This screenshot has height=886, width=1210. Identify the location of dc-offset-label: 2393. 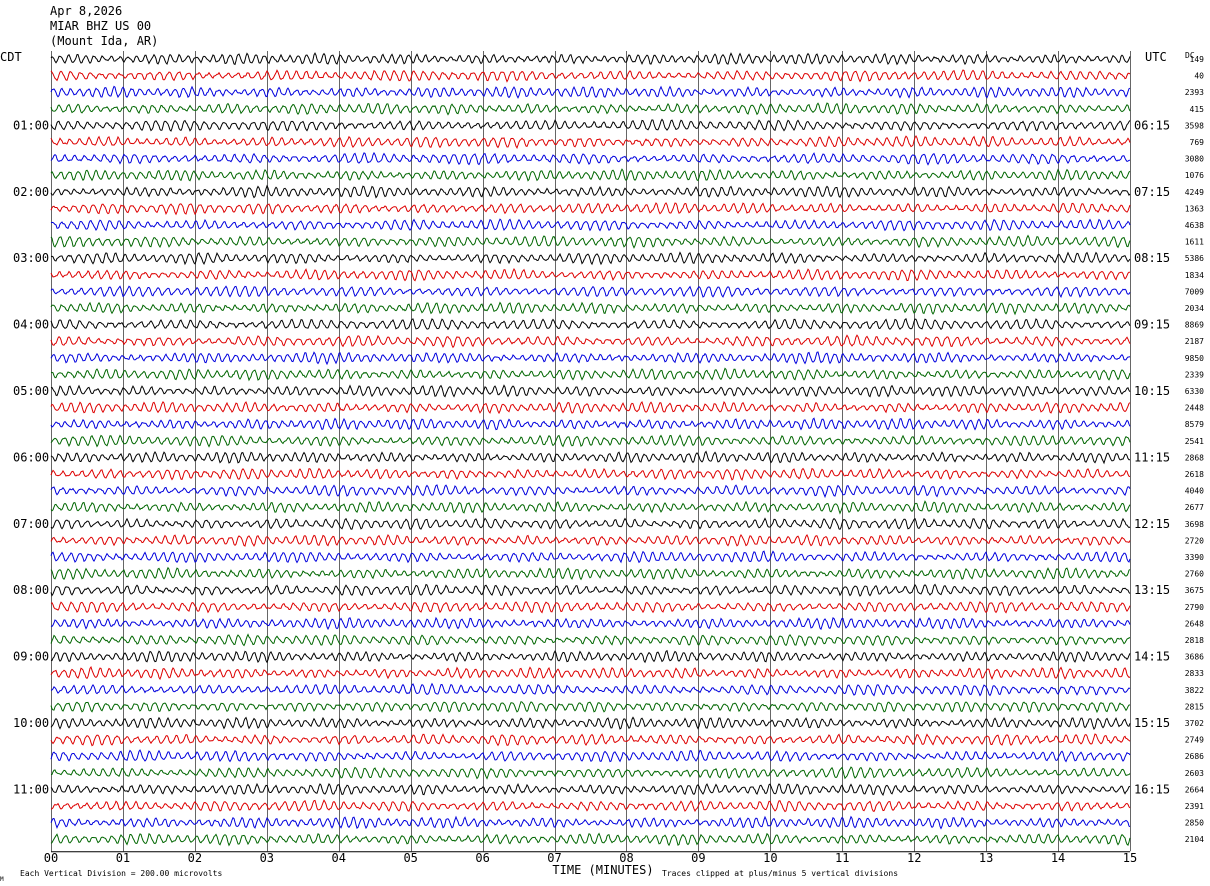
(1194, 92).